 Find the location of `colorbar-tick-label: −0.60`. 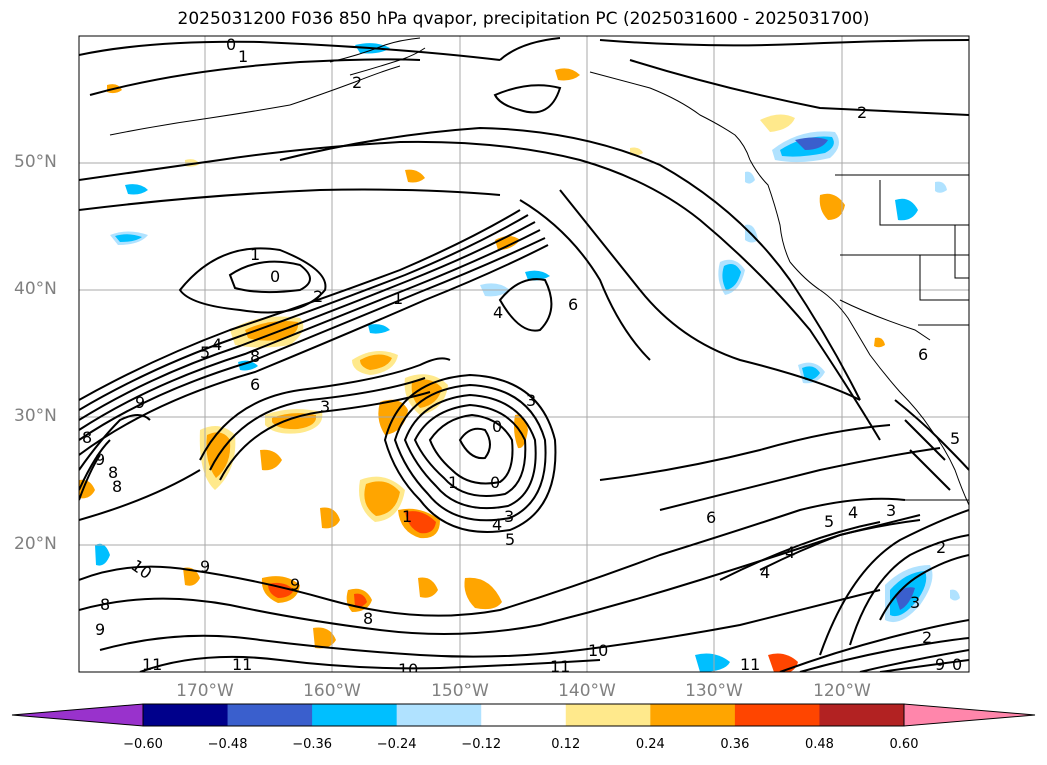

colorbar-tick-label: −0.60 is located at coordinates (143, 744).